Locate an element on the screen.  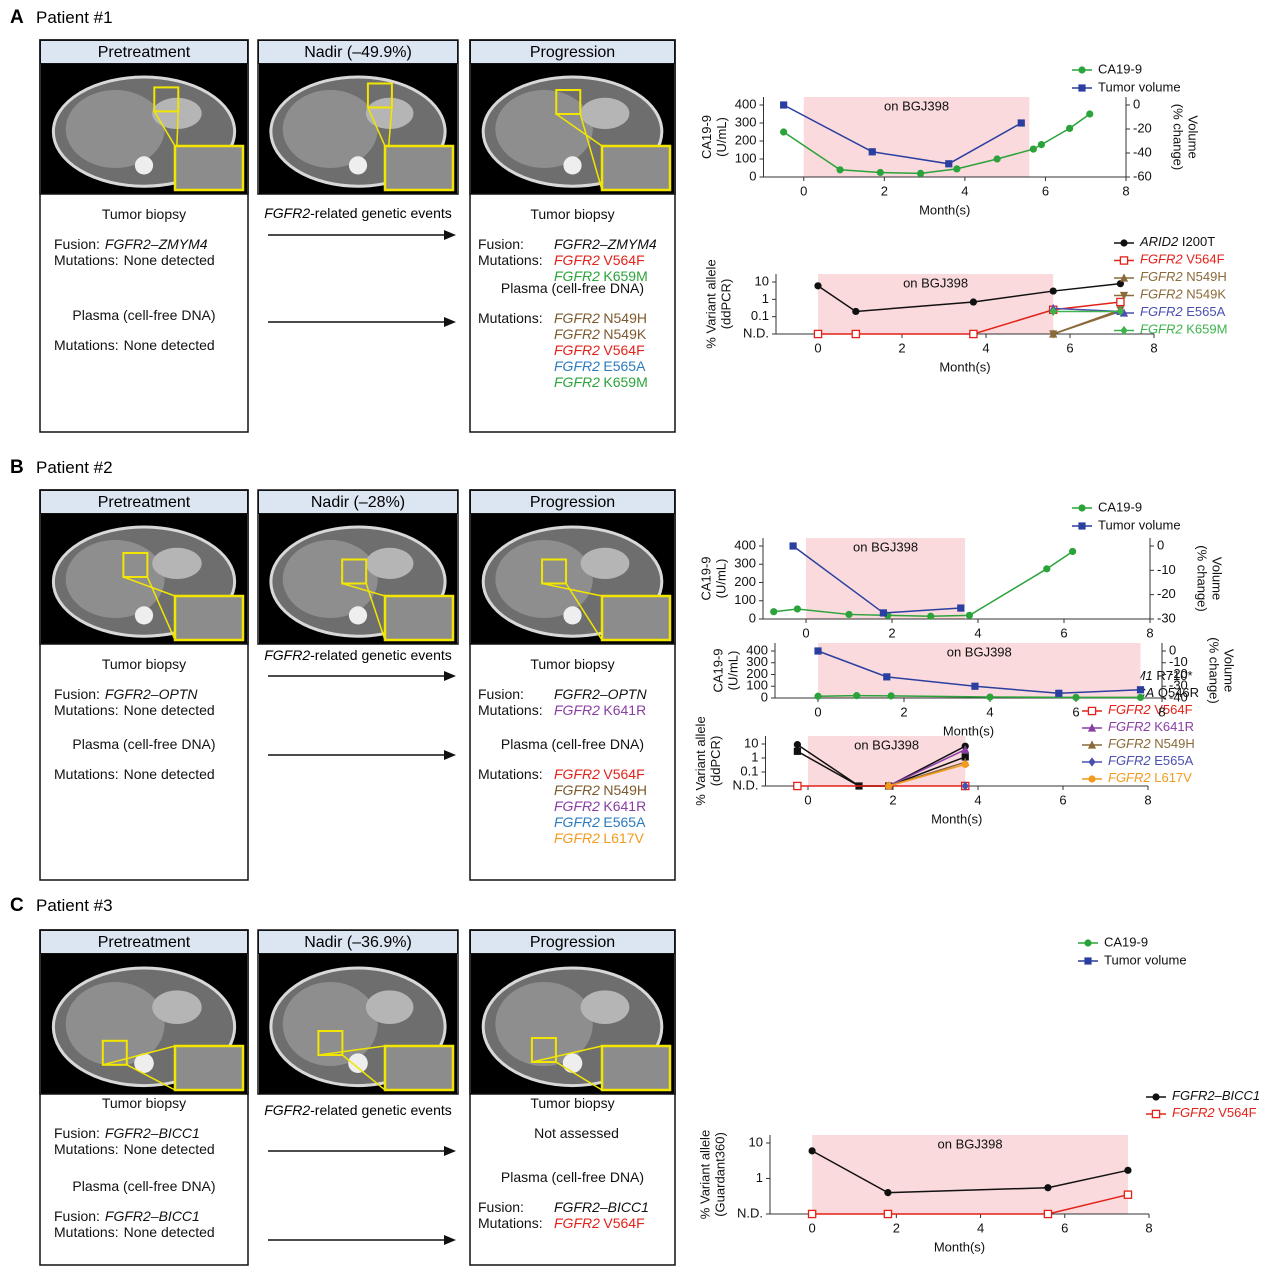
entry: FGFR2 K659M is located at coordinates (601, 382).